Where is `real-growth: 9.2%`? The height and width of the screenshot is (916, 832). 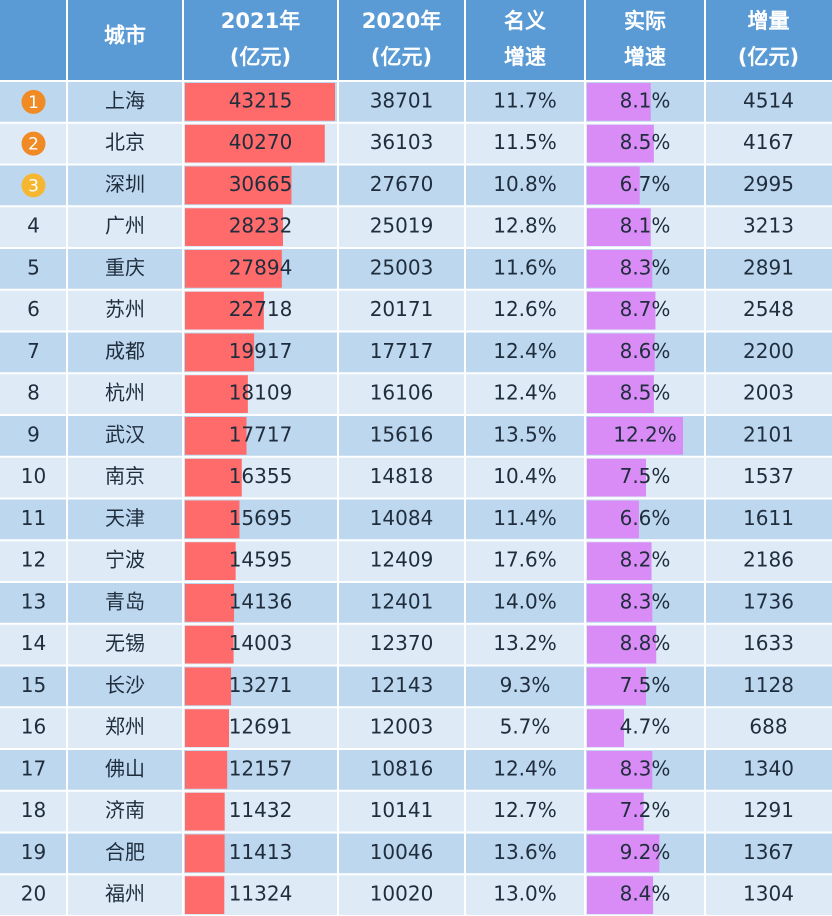
real-growth: 9.2% is located at coordinates (645, 852).